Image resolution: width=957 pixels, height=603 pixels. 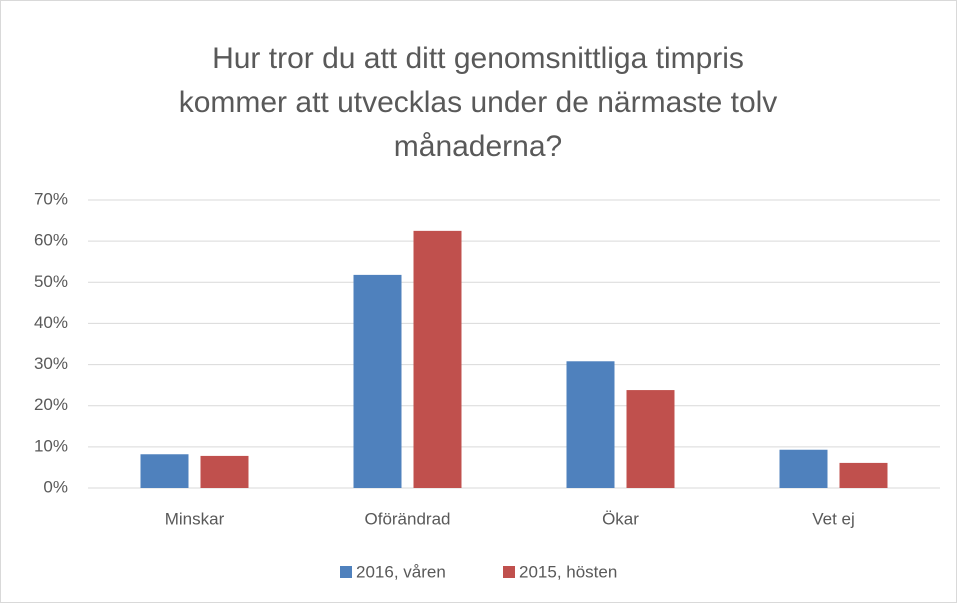 What do you see at coordinates (51, 363) in the screenshot?
I see `y-tick-label: 30%` at bounding box center [51, 363].